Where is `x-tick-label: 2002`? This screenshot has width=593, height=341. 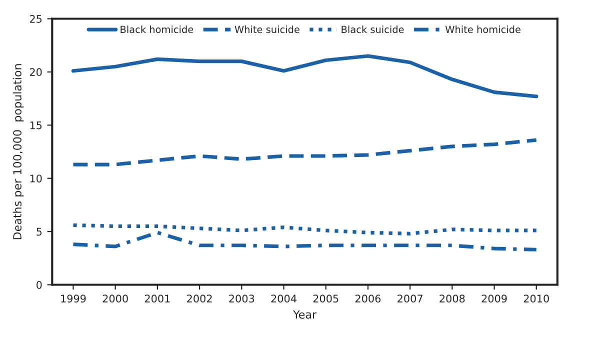 x-tick-label: 2002 is located at coordinates (199, 298).